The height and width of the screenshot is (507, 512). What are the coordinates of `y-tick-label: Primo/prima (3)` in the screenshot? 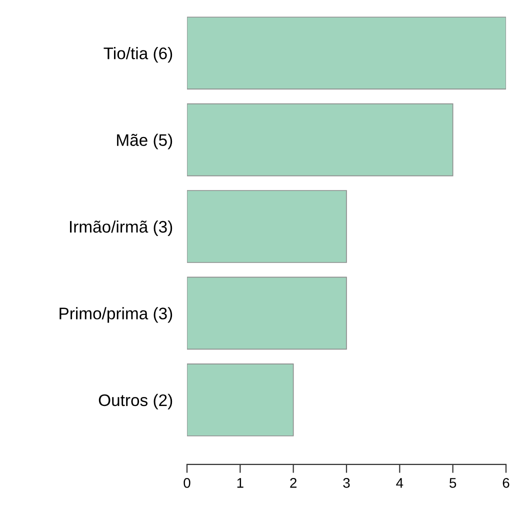 It's located at (116, 315).